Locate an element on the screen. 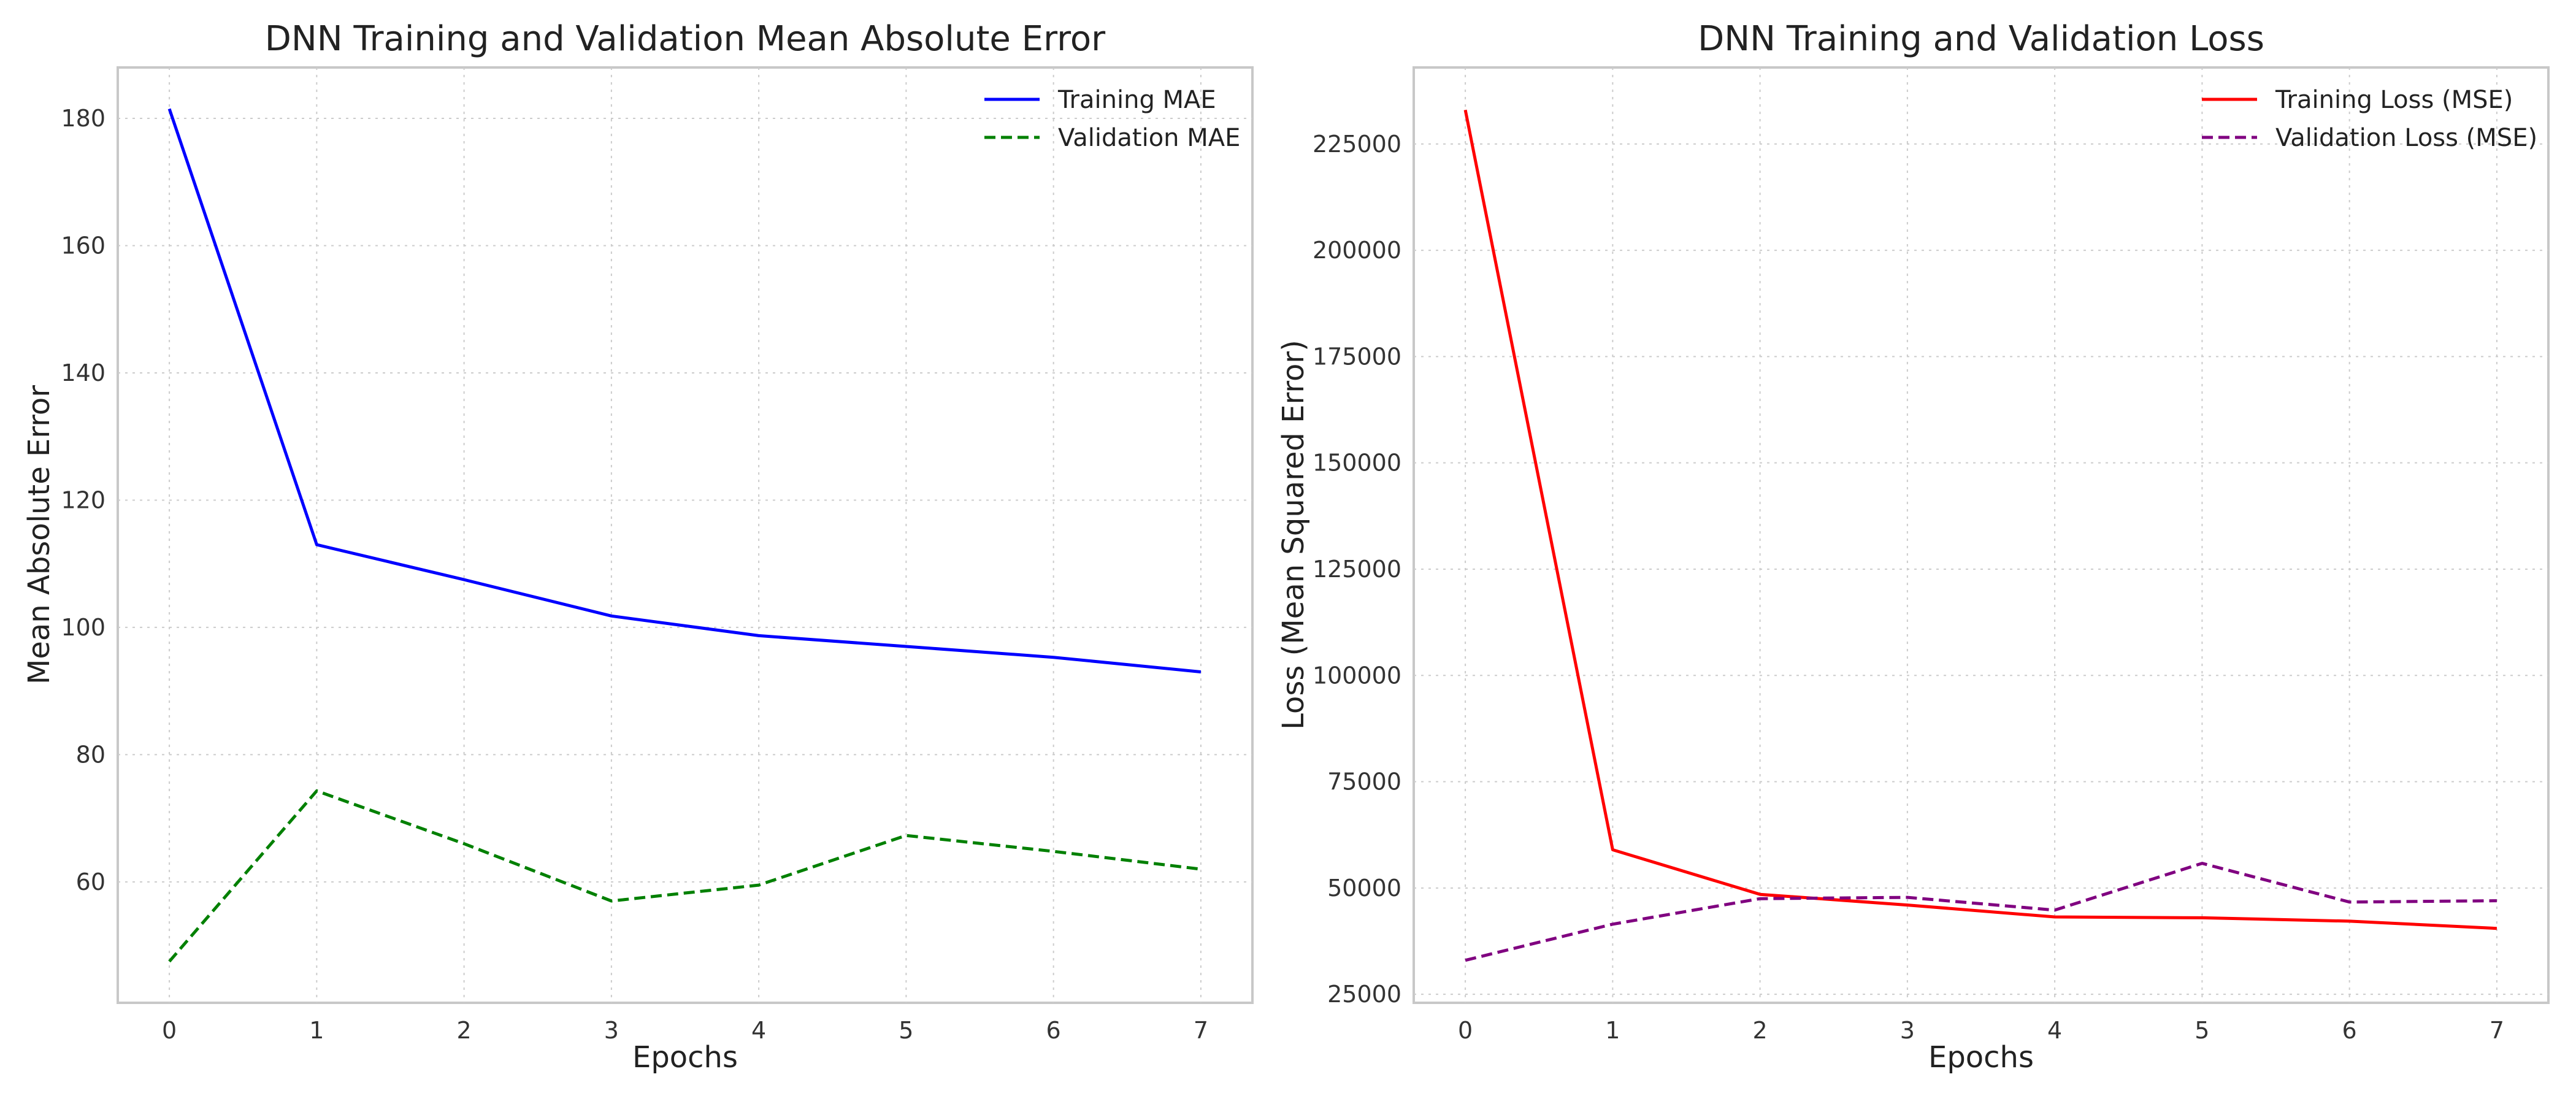 The width and height of the screenshot is (2576, 1104). loss-chart-title: DNN Training and Validation Loss is located at coordinates (1981, 39).